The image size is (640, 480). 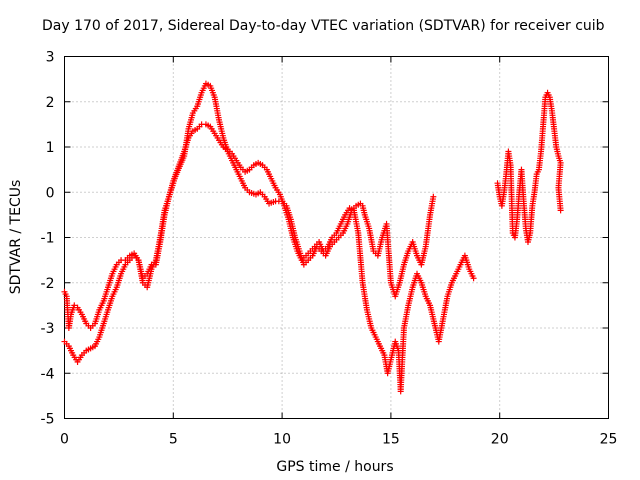 I want to click on y-tick-label: -2, so click(x=48, y=284).